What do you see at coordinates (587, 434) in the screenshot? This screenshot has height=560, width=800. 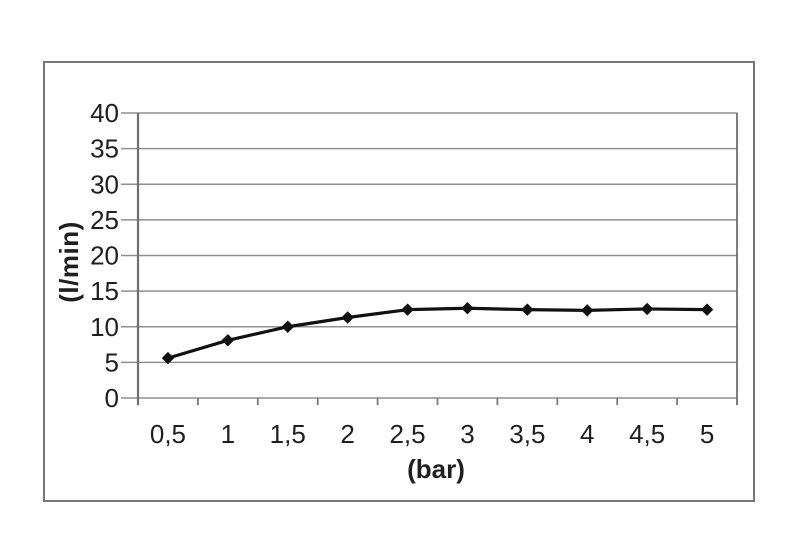 I see `x-tick-label: 4` at bounding box center [587, 434].